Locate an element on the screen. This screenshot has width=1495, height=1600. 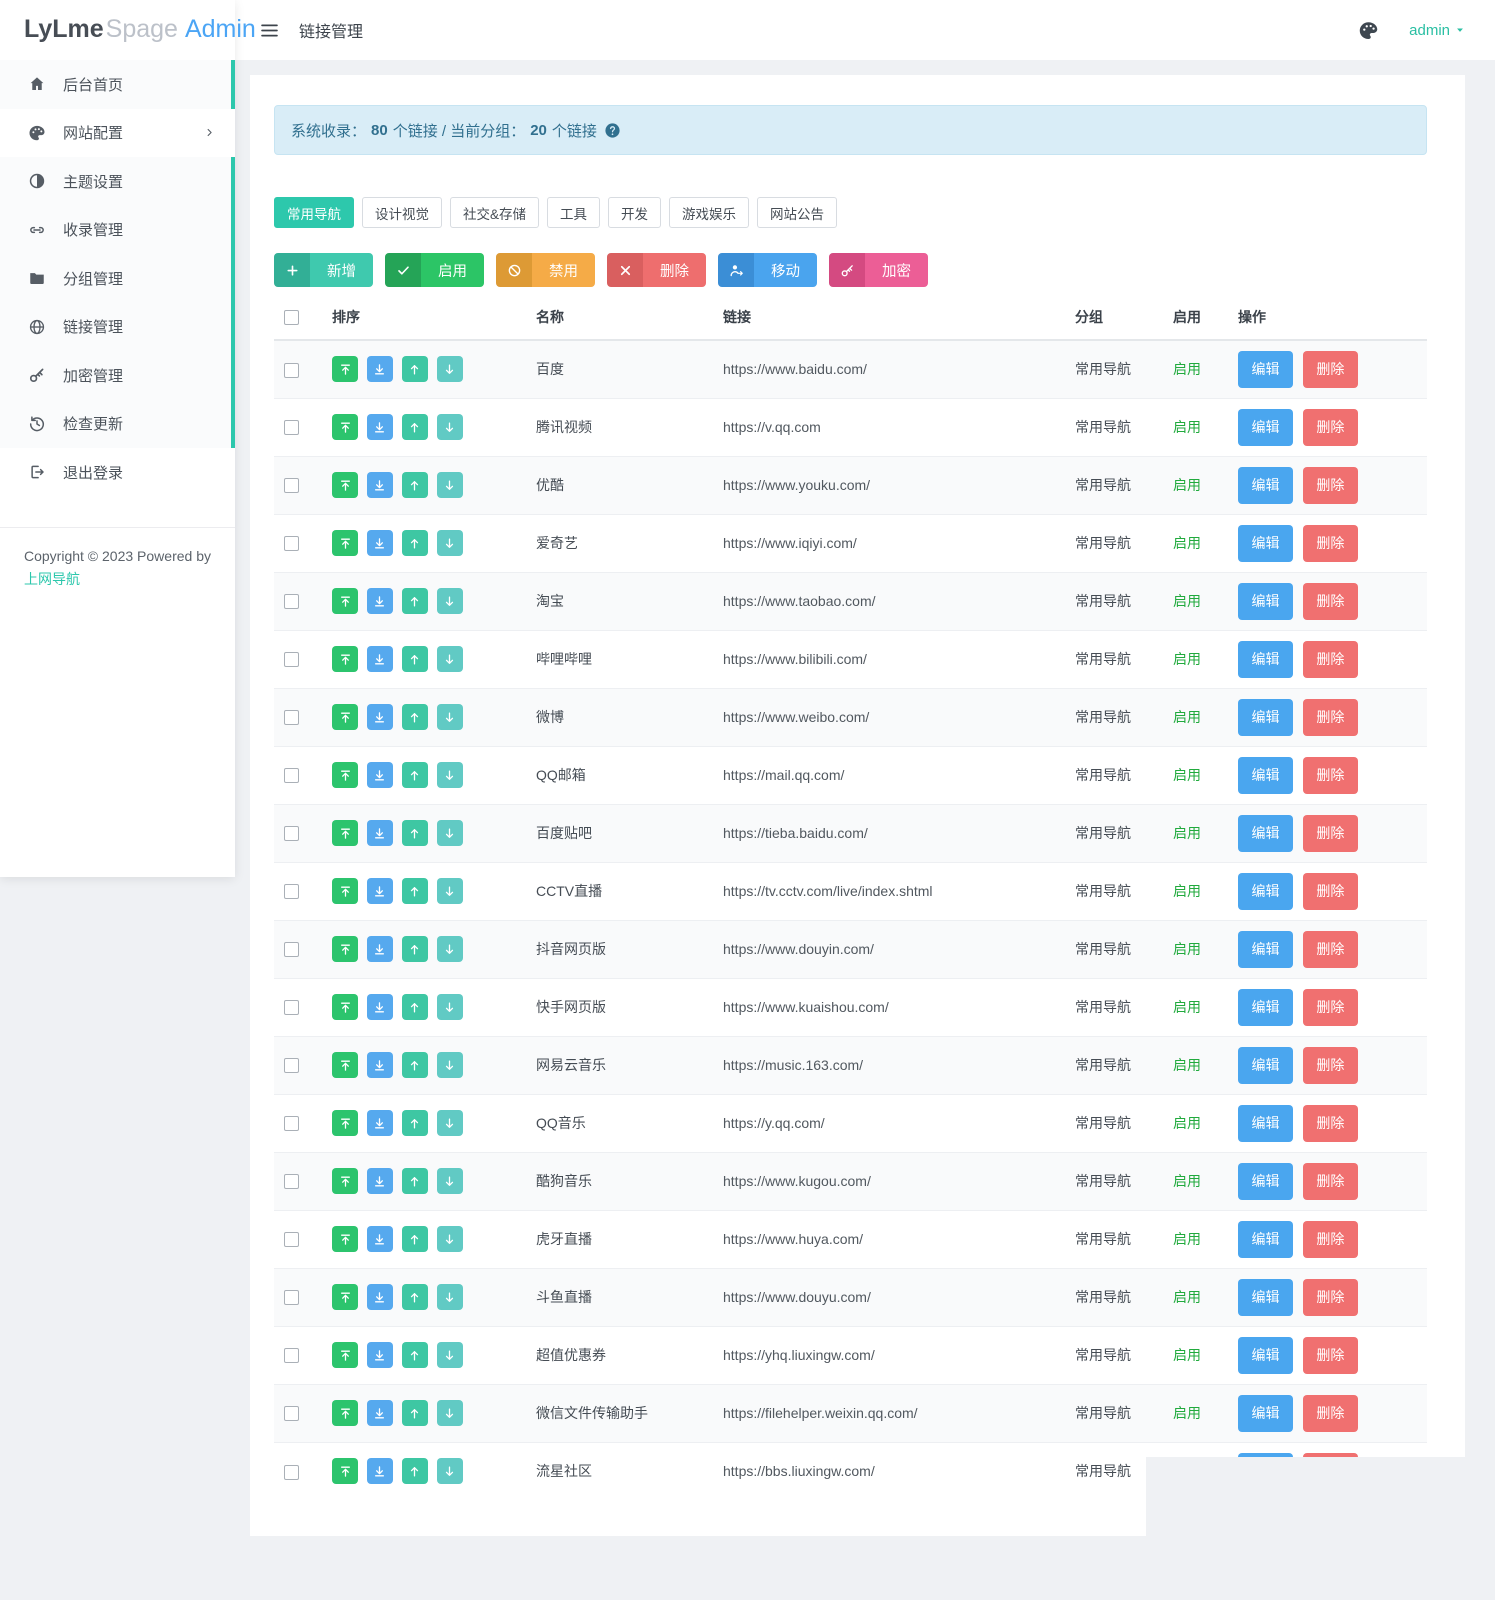
sidebar-item-check-update: 检查更新 is located at coordinates (115, 423).